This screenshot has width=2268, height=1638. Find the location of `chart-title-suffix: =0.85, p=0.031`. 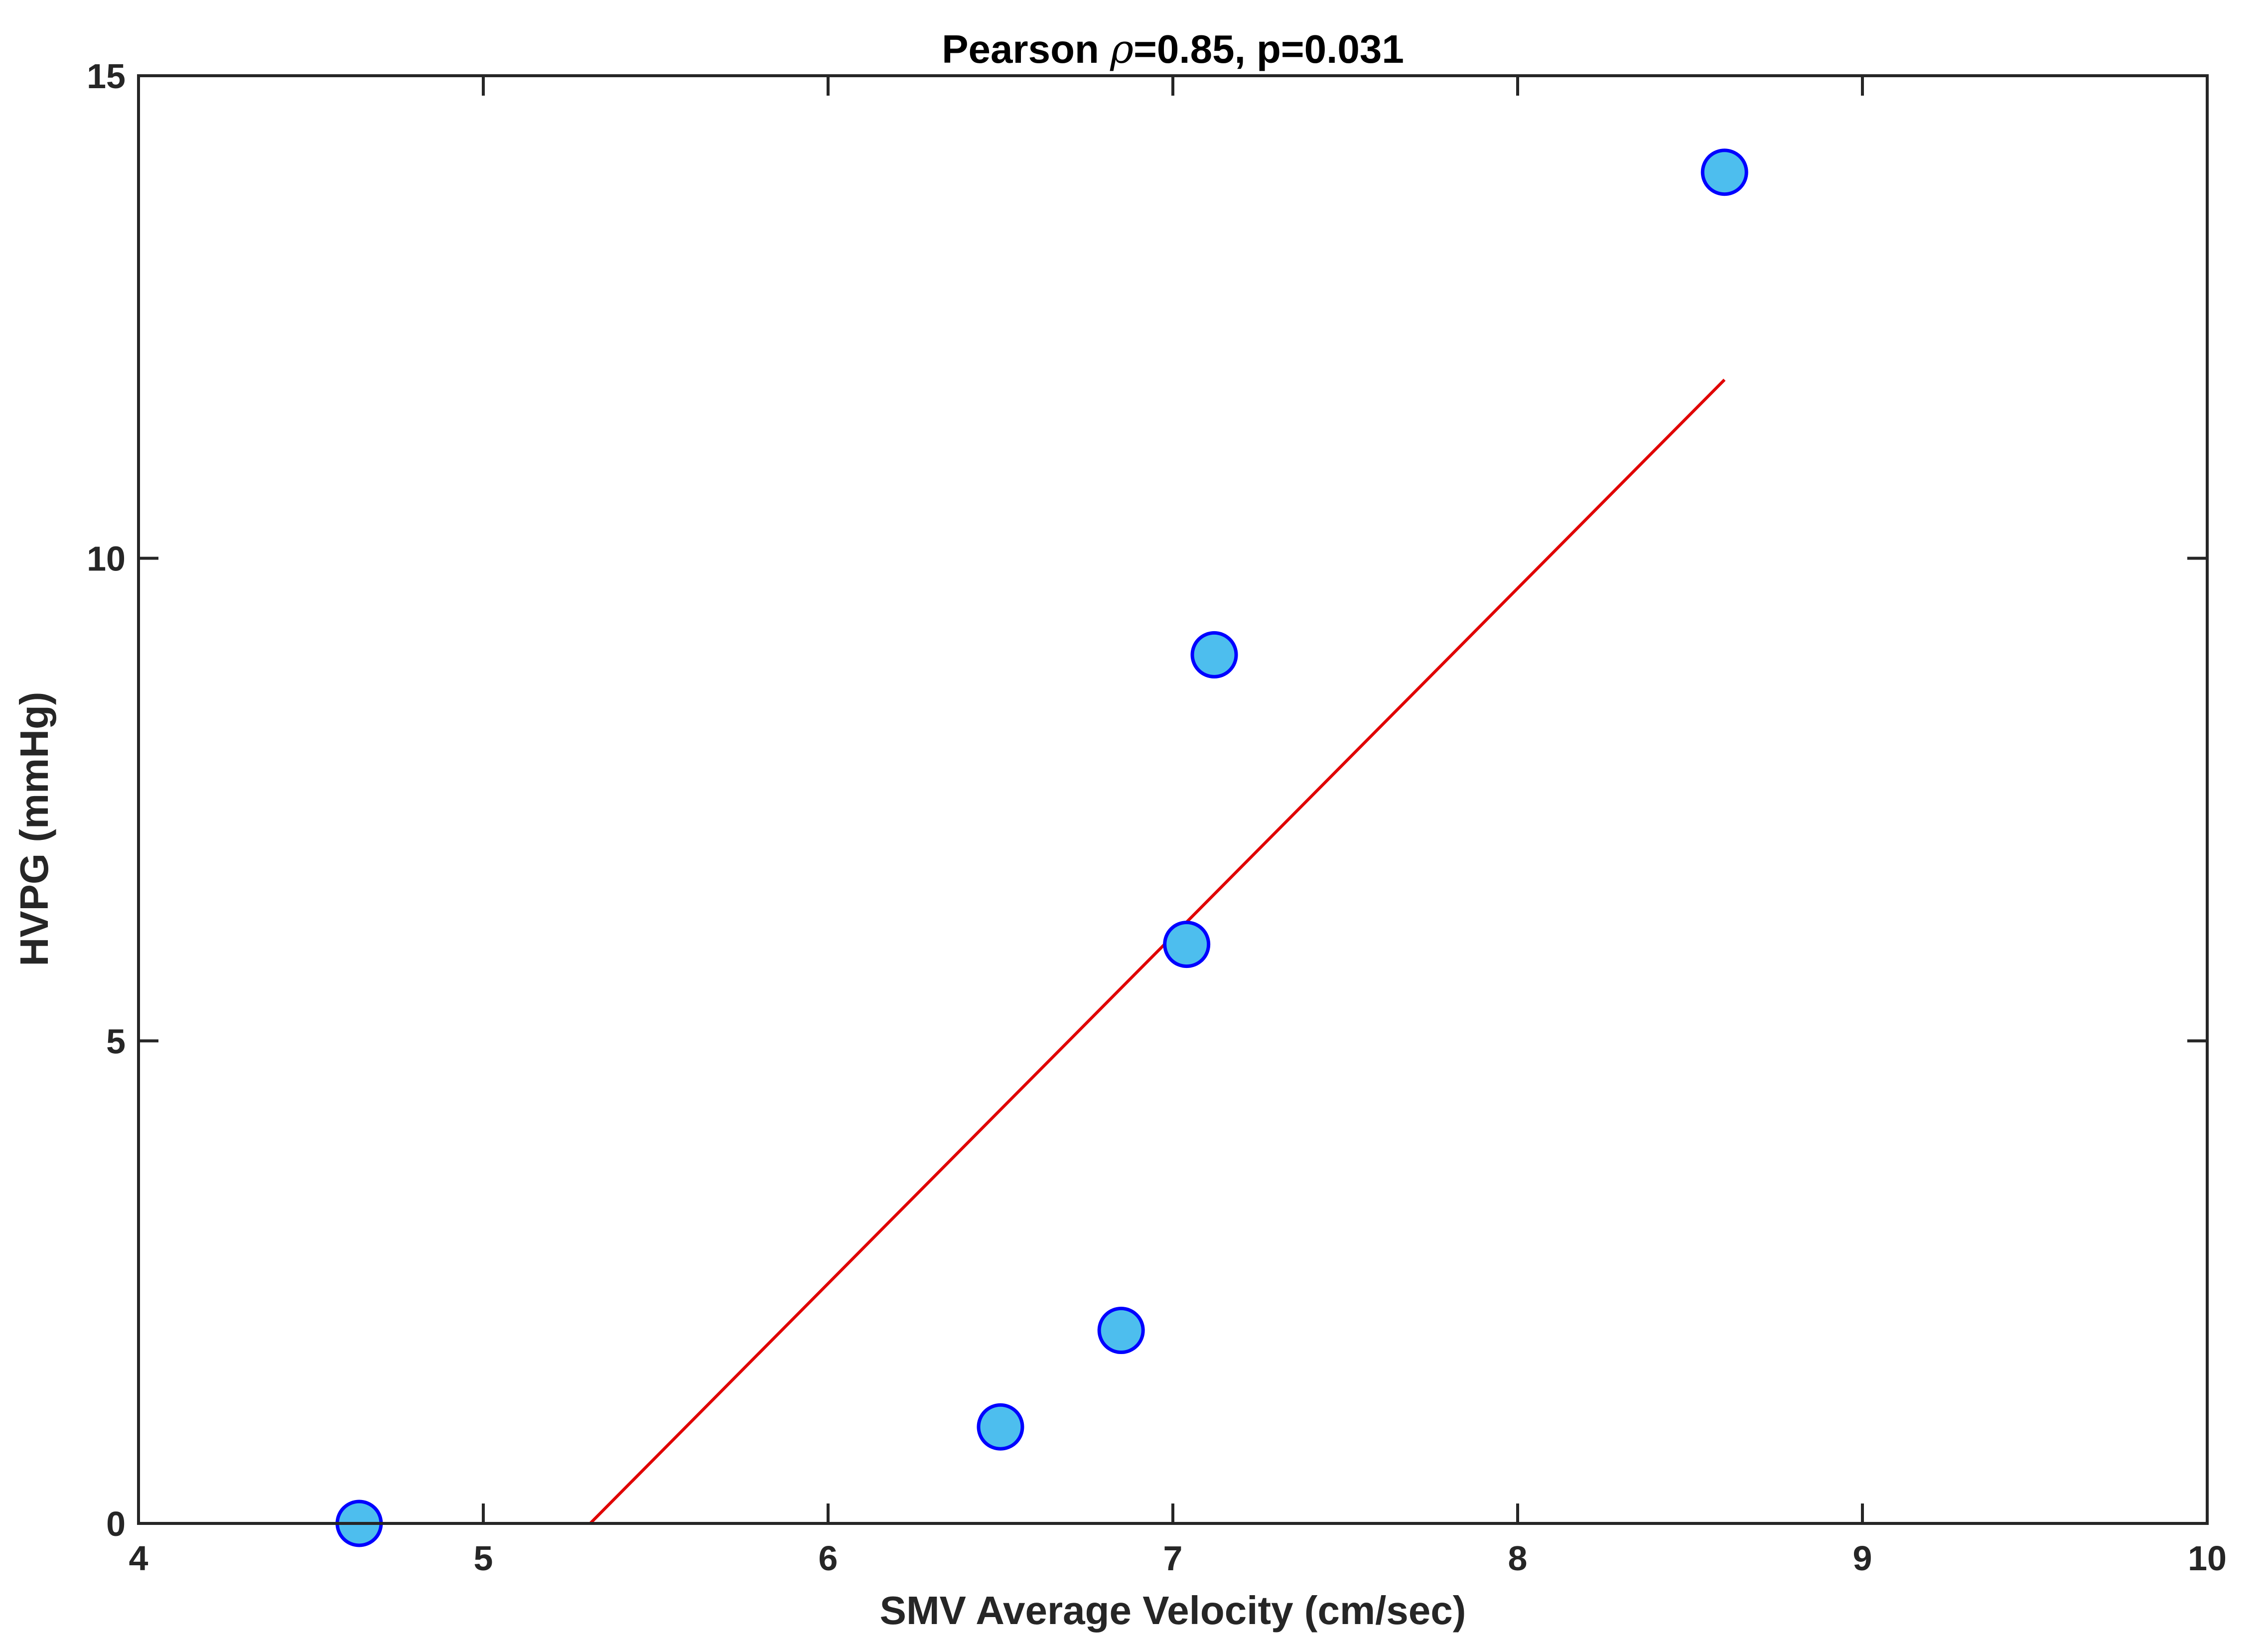

chart-title-suffix: =0.85, p=0.031 is located at coordinates (1269, 49).